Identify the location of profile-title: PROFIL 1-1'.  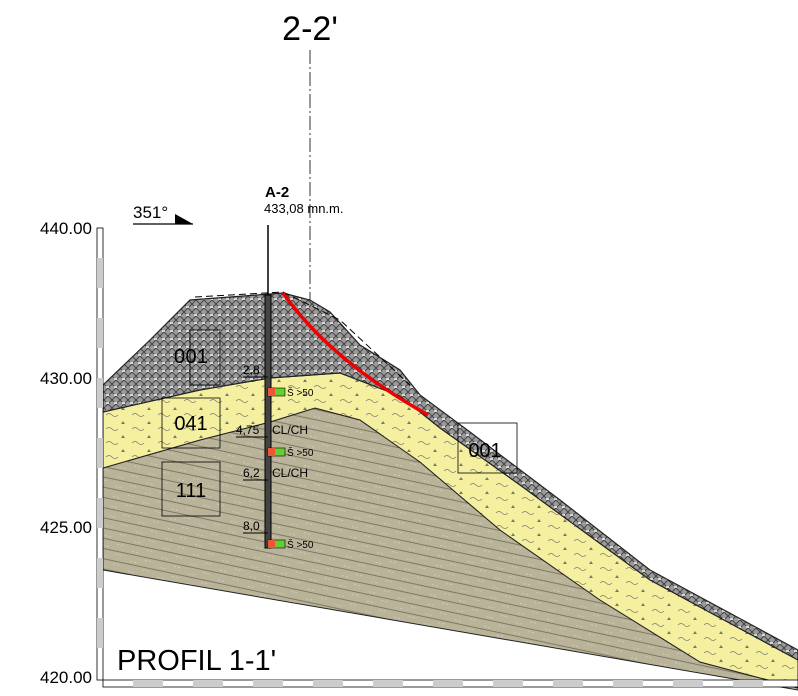
(196, 661).